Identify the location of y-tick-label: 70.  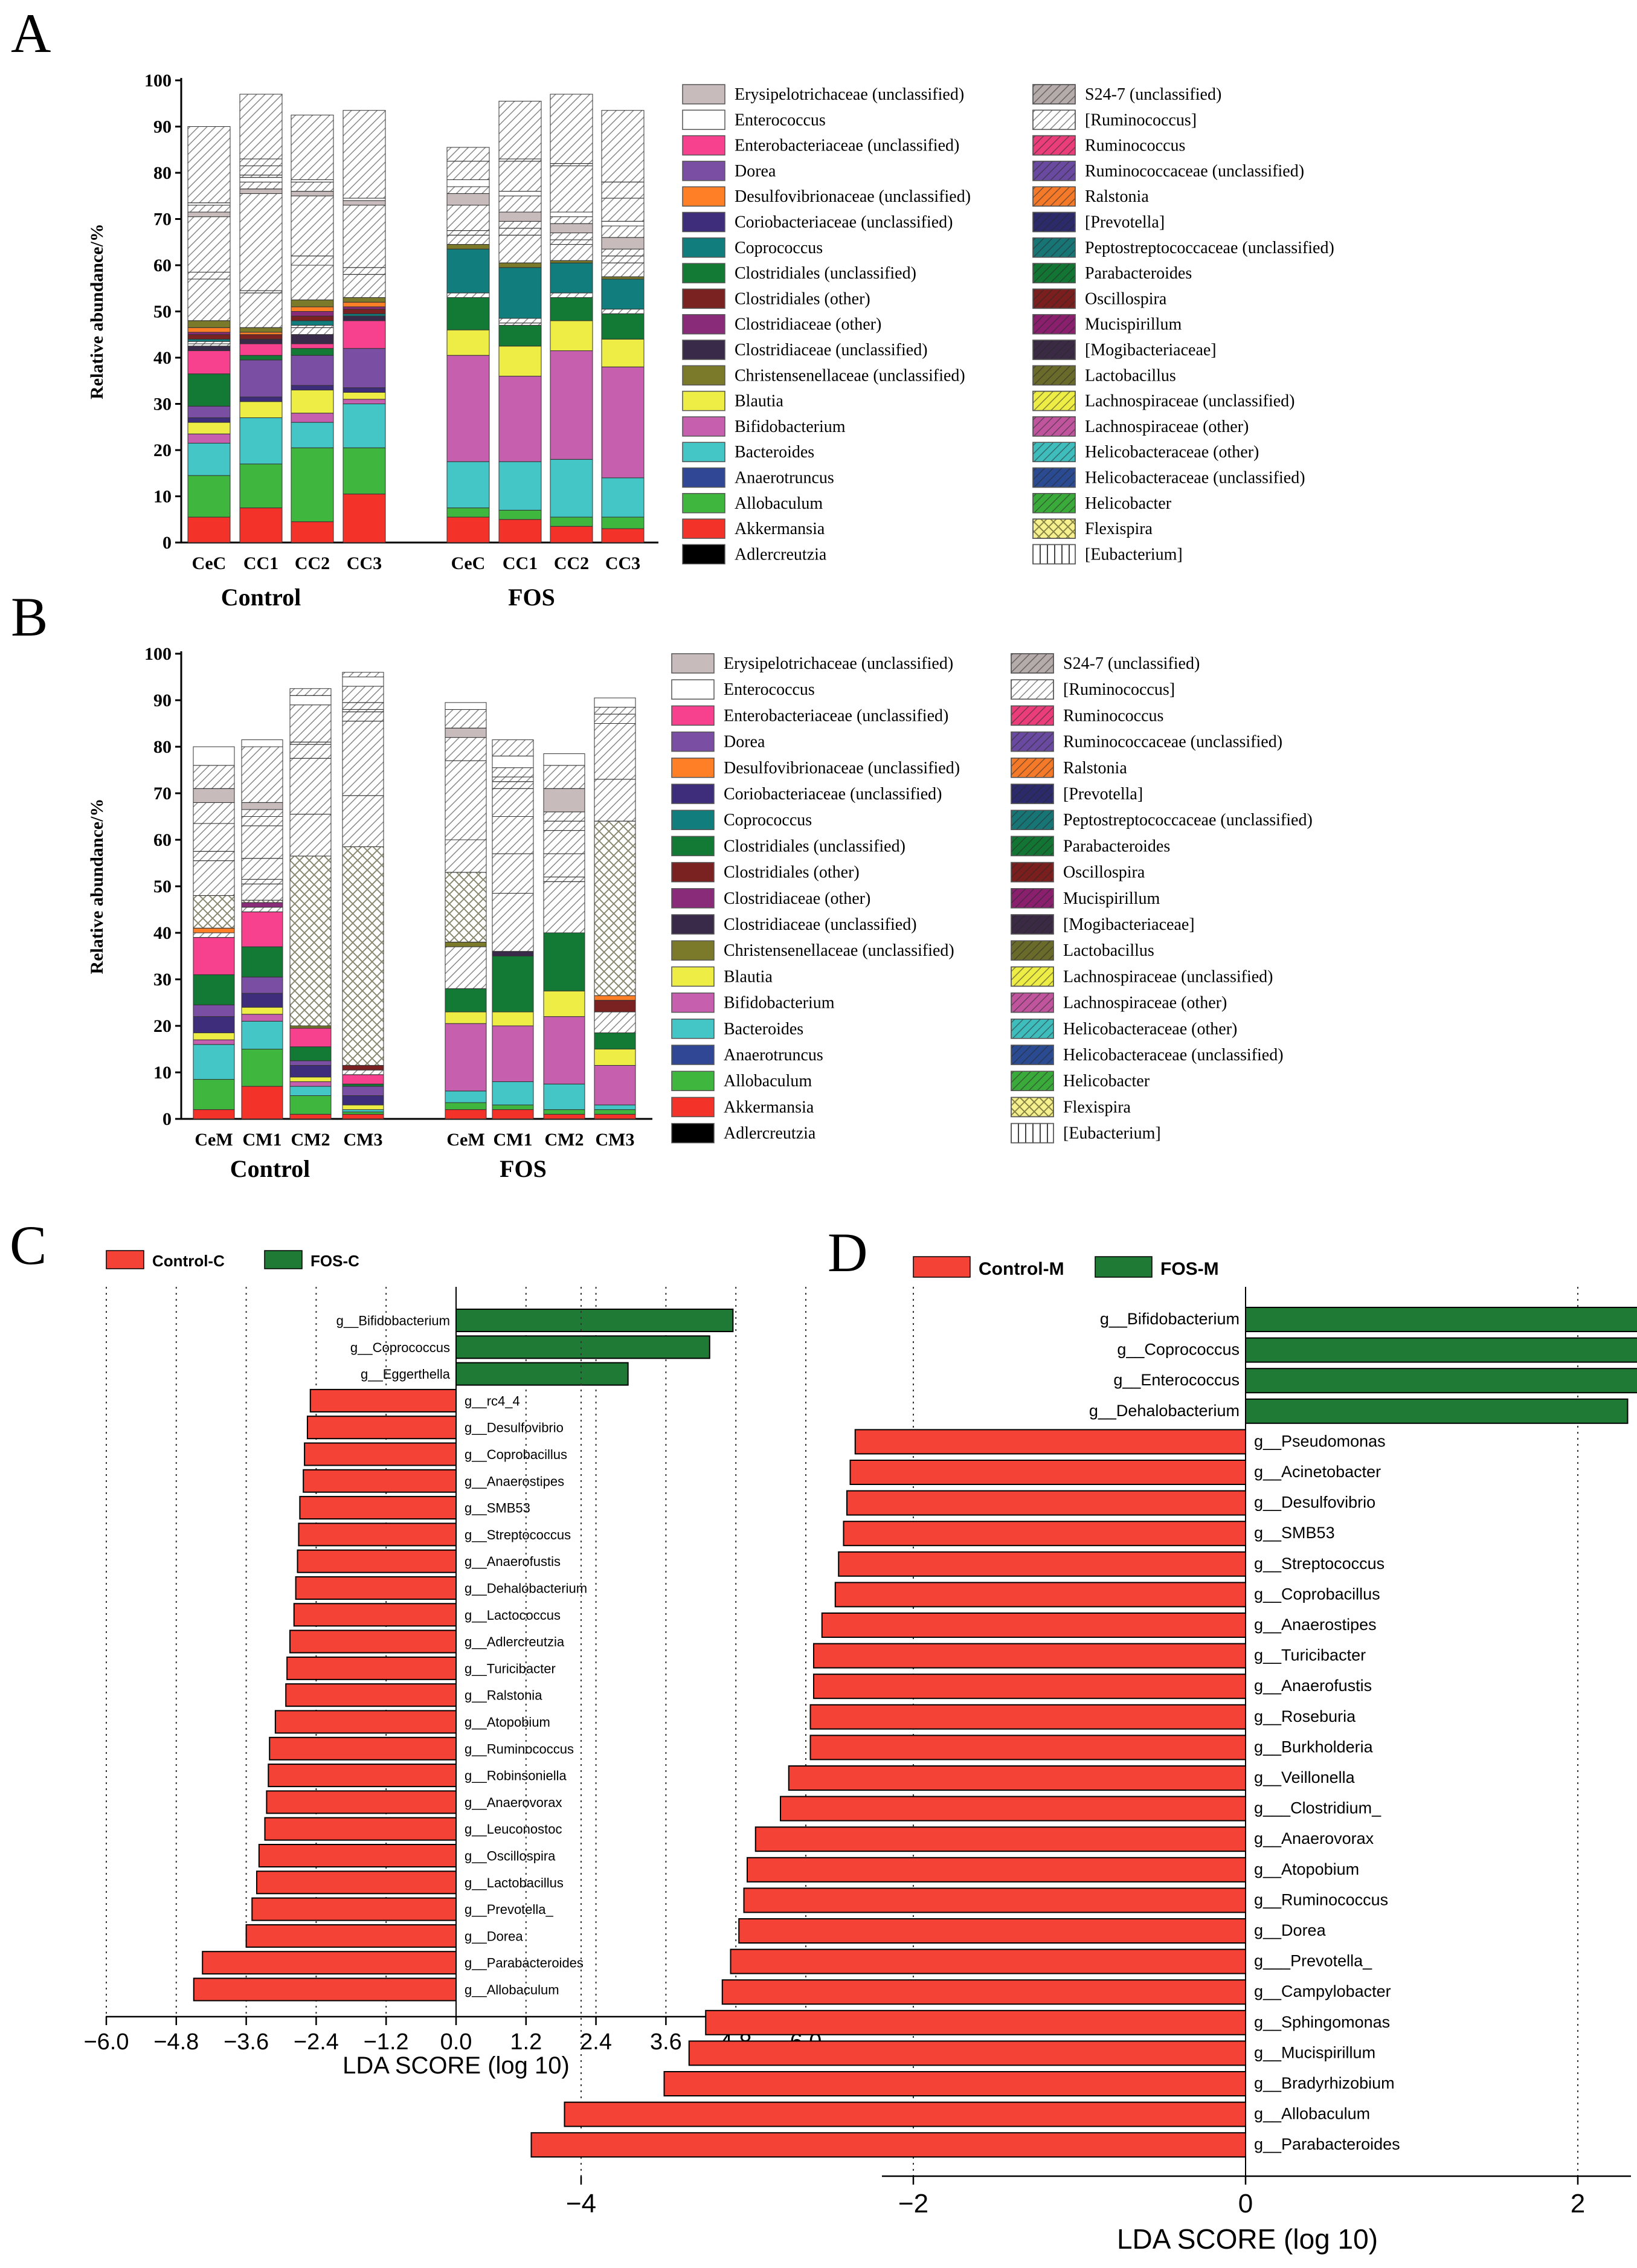
(163, 220).